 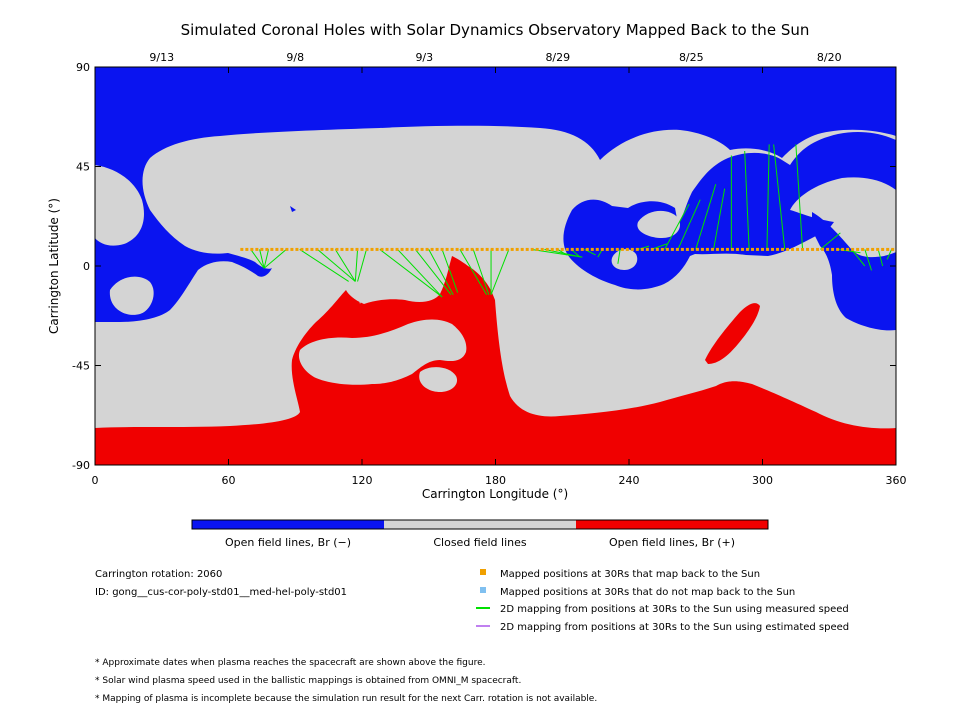 I want to click on closed-lobe-inside-positive, so click(x=382, y=352).